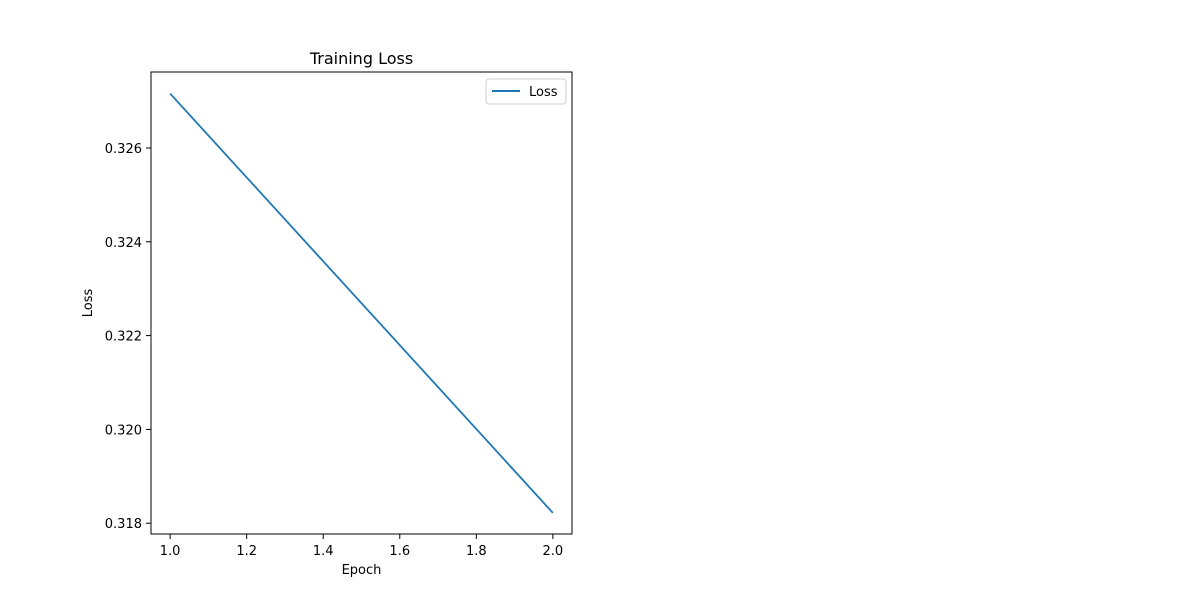  Describe the element at coordinates (543, 92) in the screenshot. I see `legend-label-loss: Loss` at that location.